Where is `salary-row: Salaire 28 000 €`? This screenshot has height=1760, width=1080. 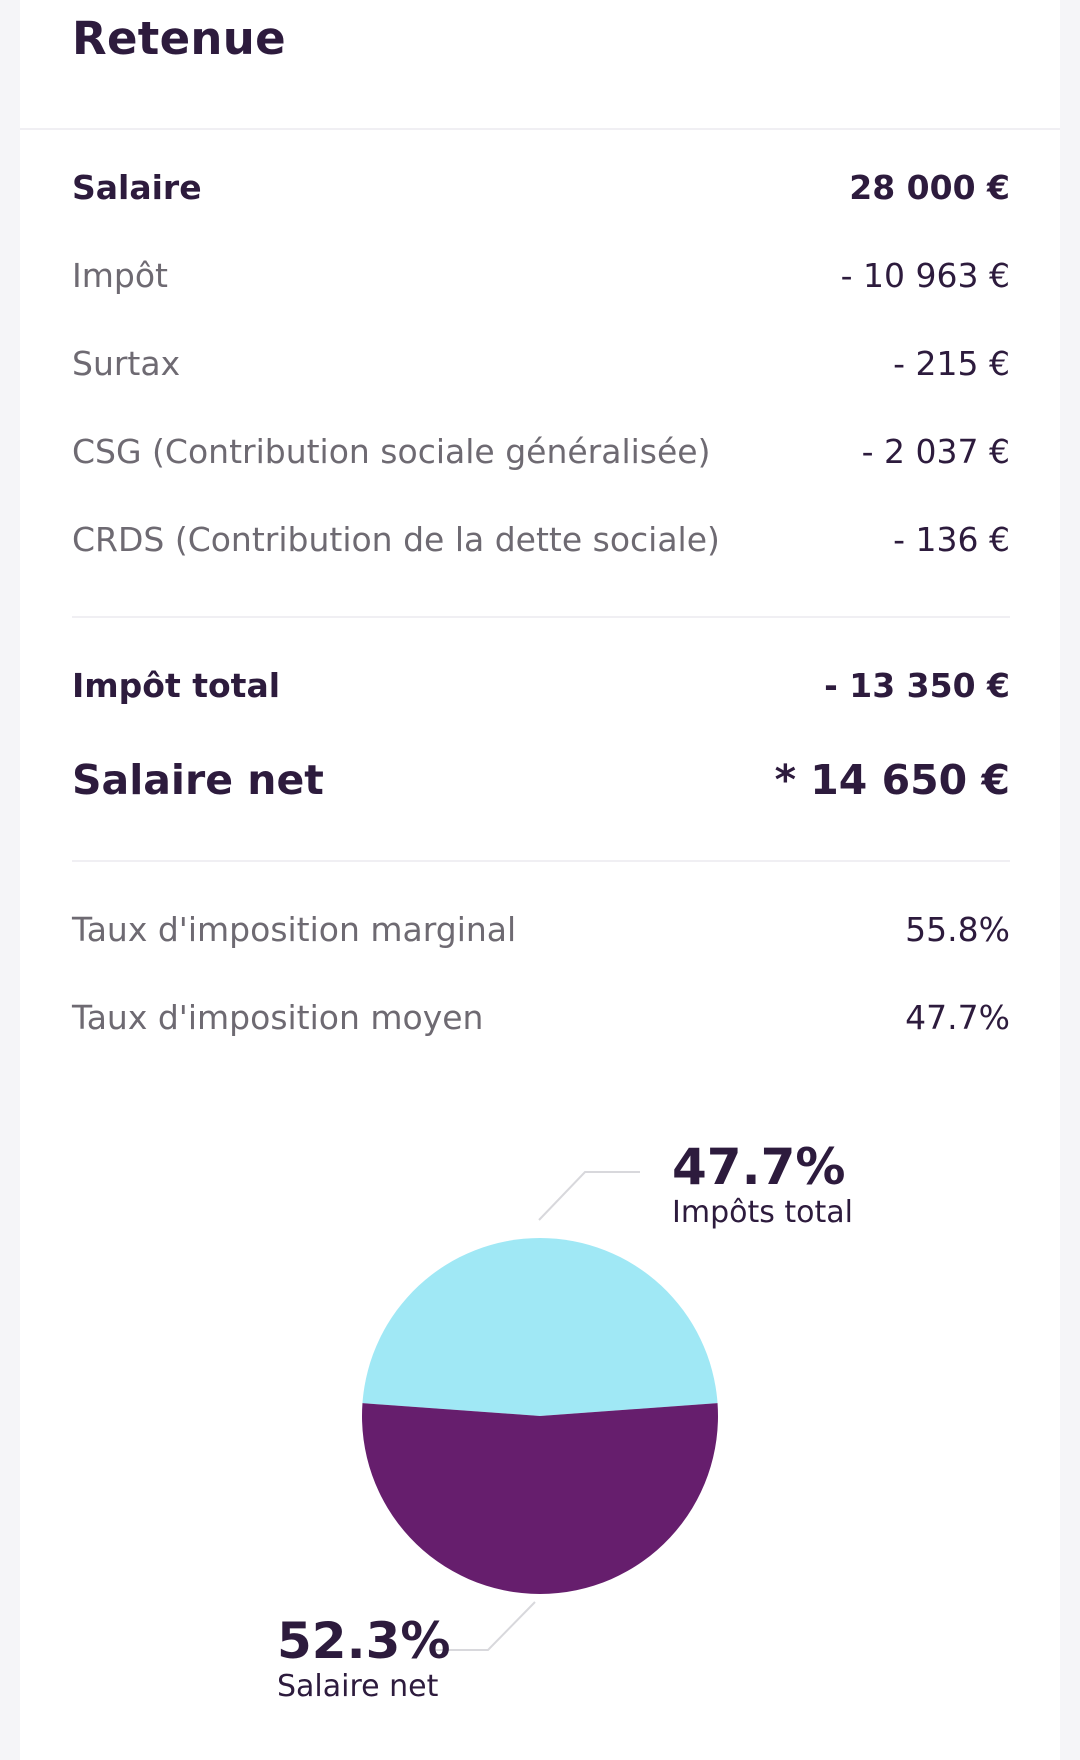
salary-row: Salaire 28 000 € is located at coordinates (541, 187).